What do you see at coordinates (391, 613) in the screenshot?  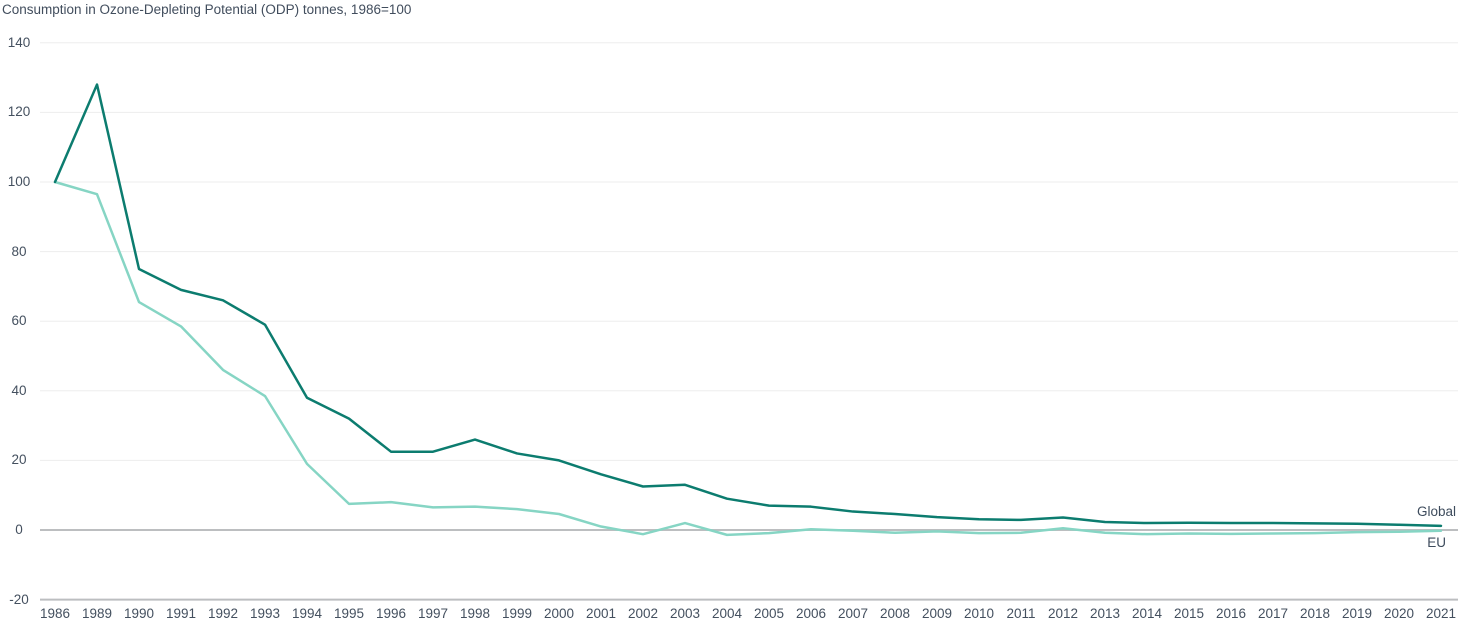 I see `x-tick-label: 1996` at bounding box center [391, 613].